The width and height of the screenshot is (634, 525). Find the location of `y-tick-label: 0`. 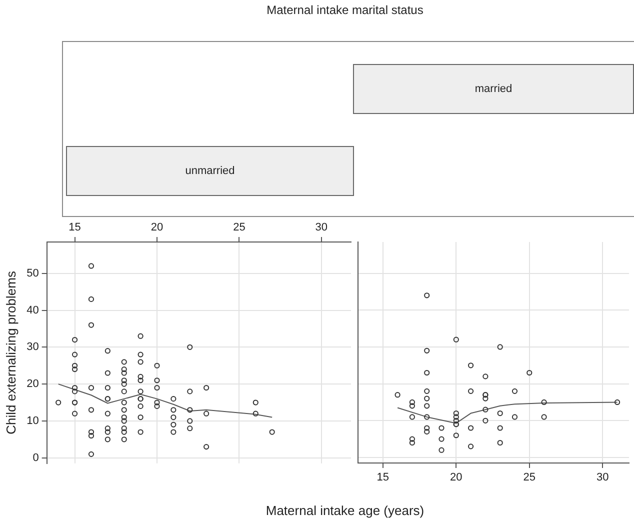

y-tick-label: 0 is located at coordinates (35, 458).